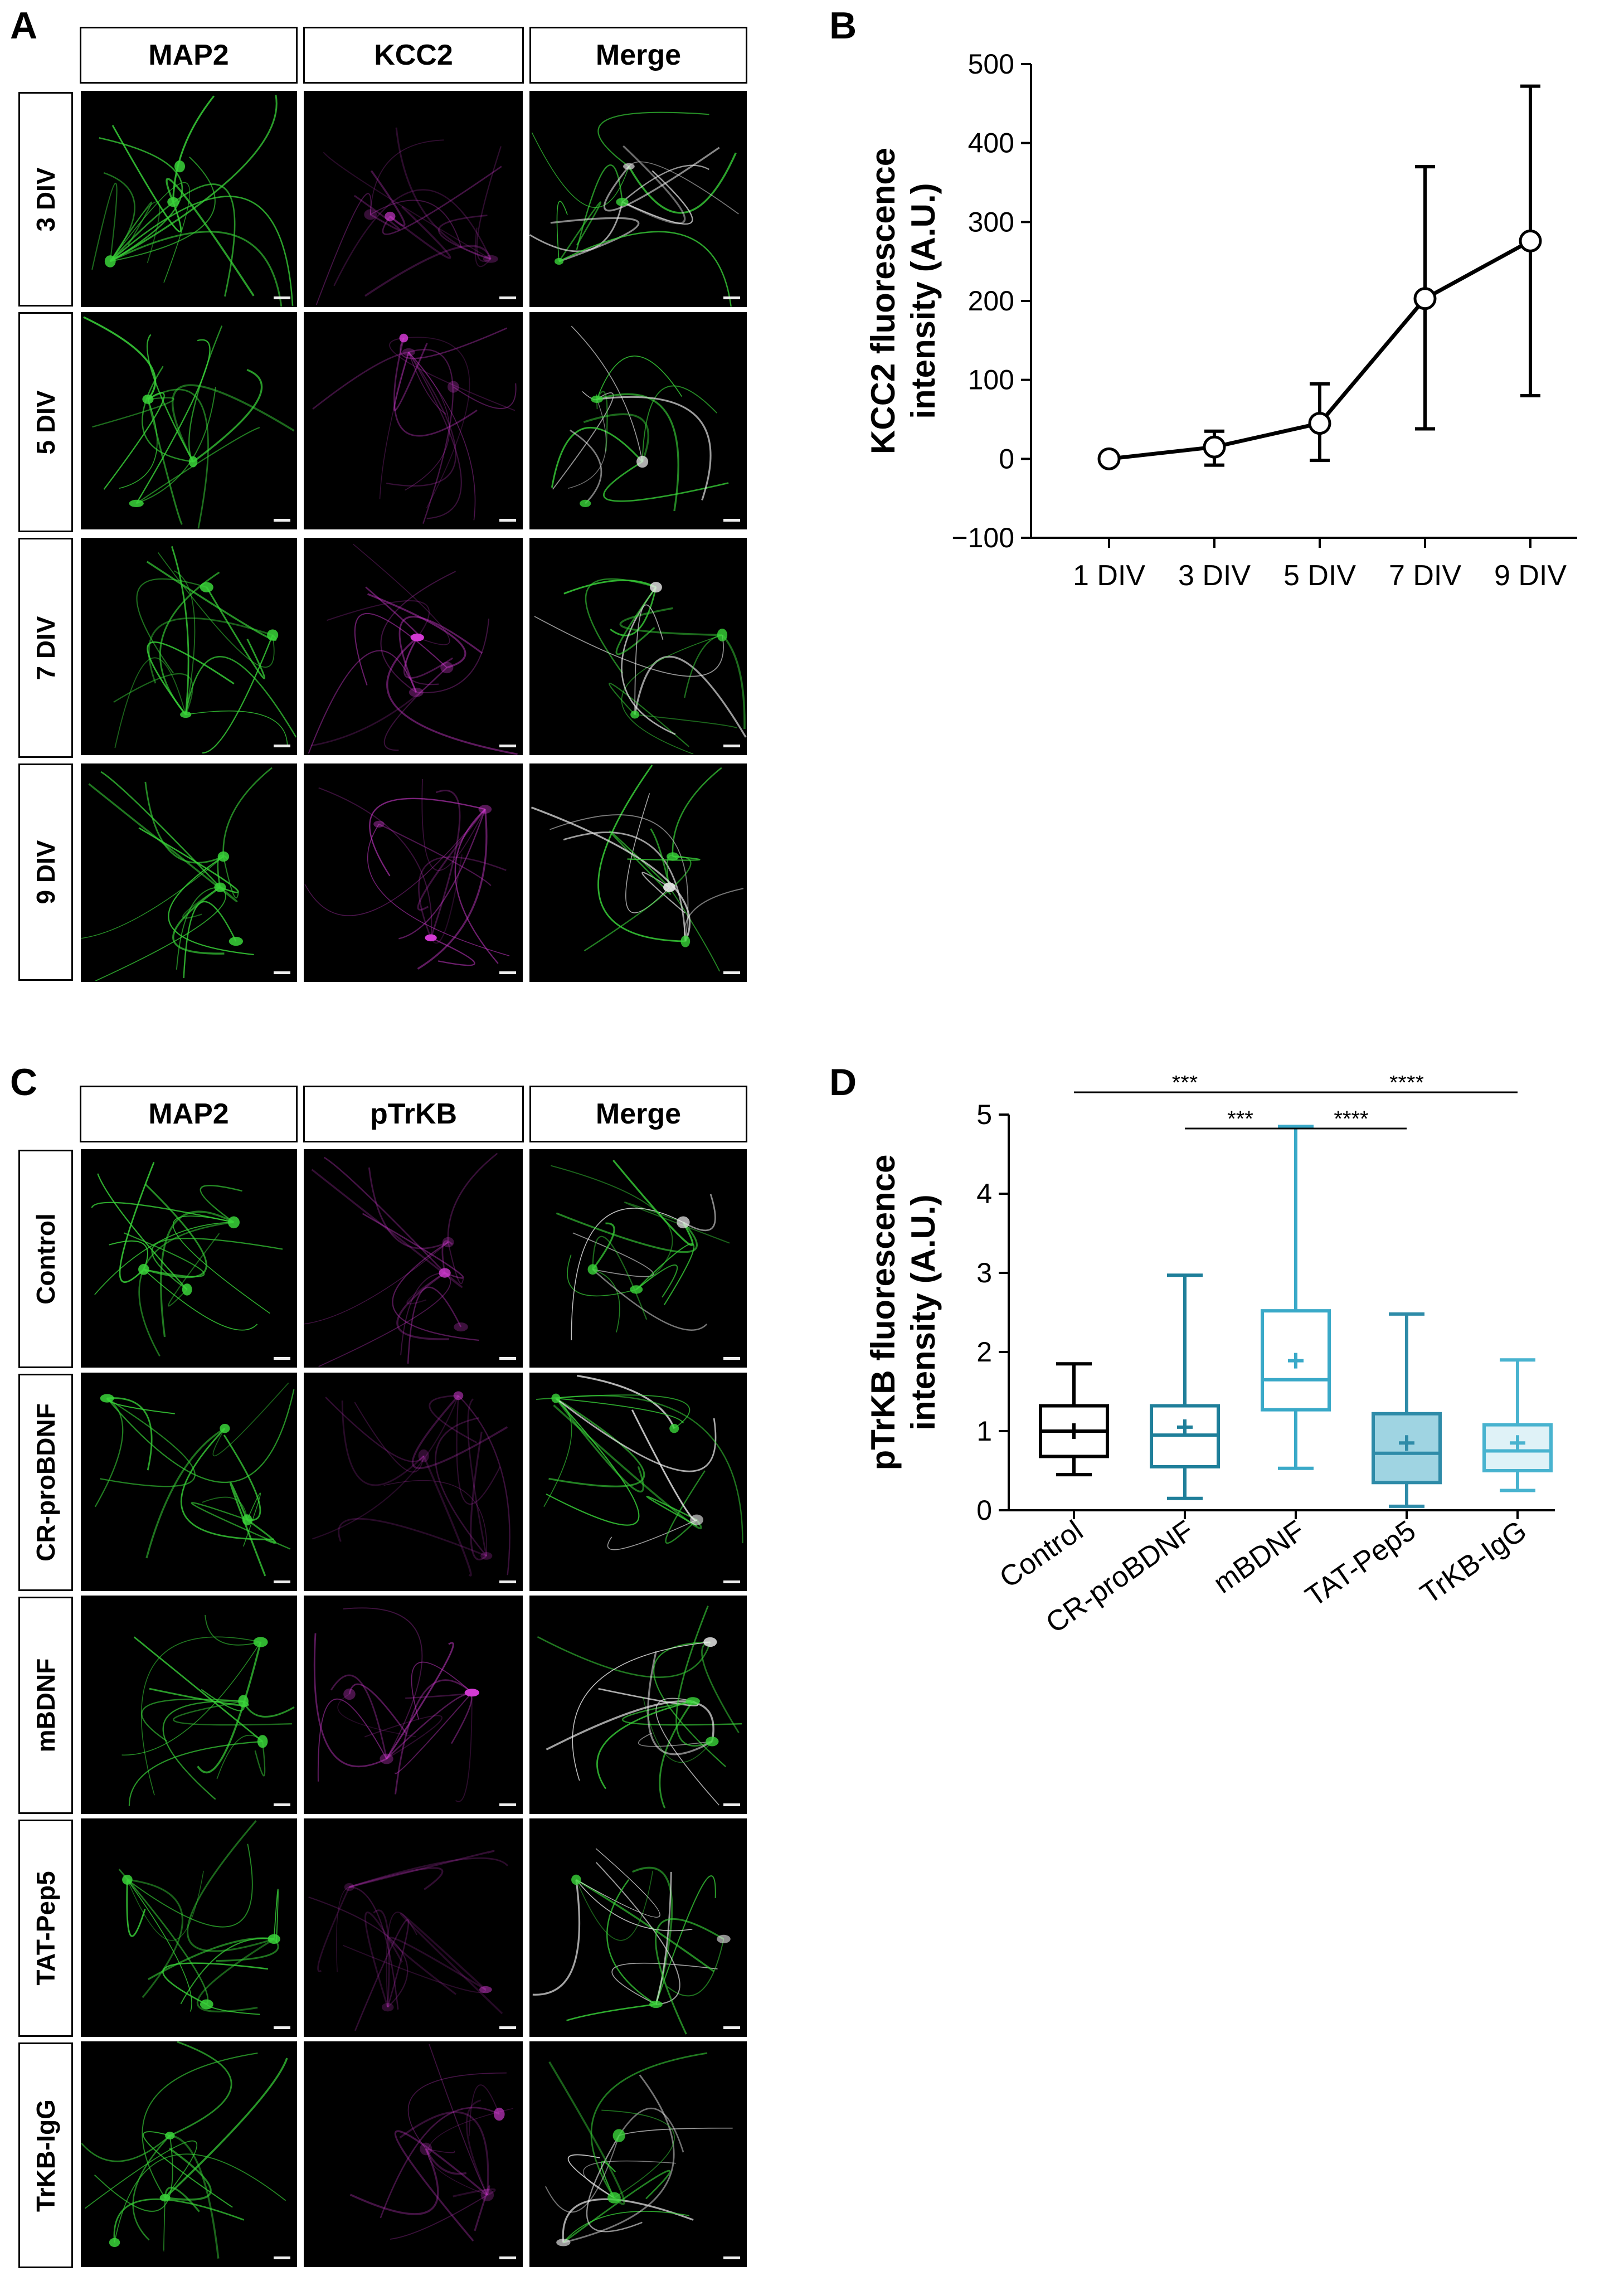  I want to click on panel-c-image-cr-probdnf-map2, so click(189, 1482).